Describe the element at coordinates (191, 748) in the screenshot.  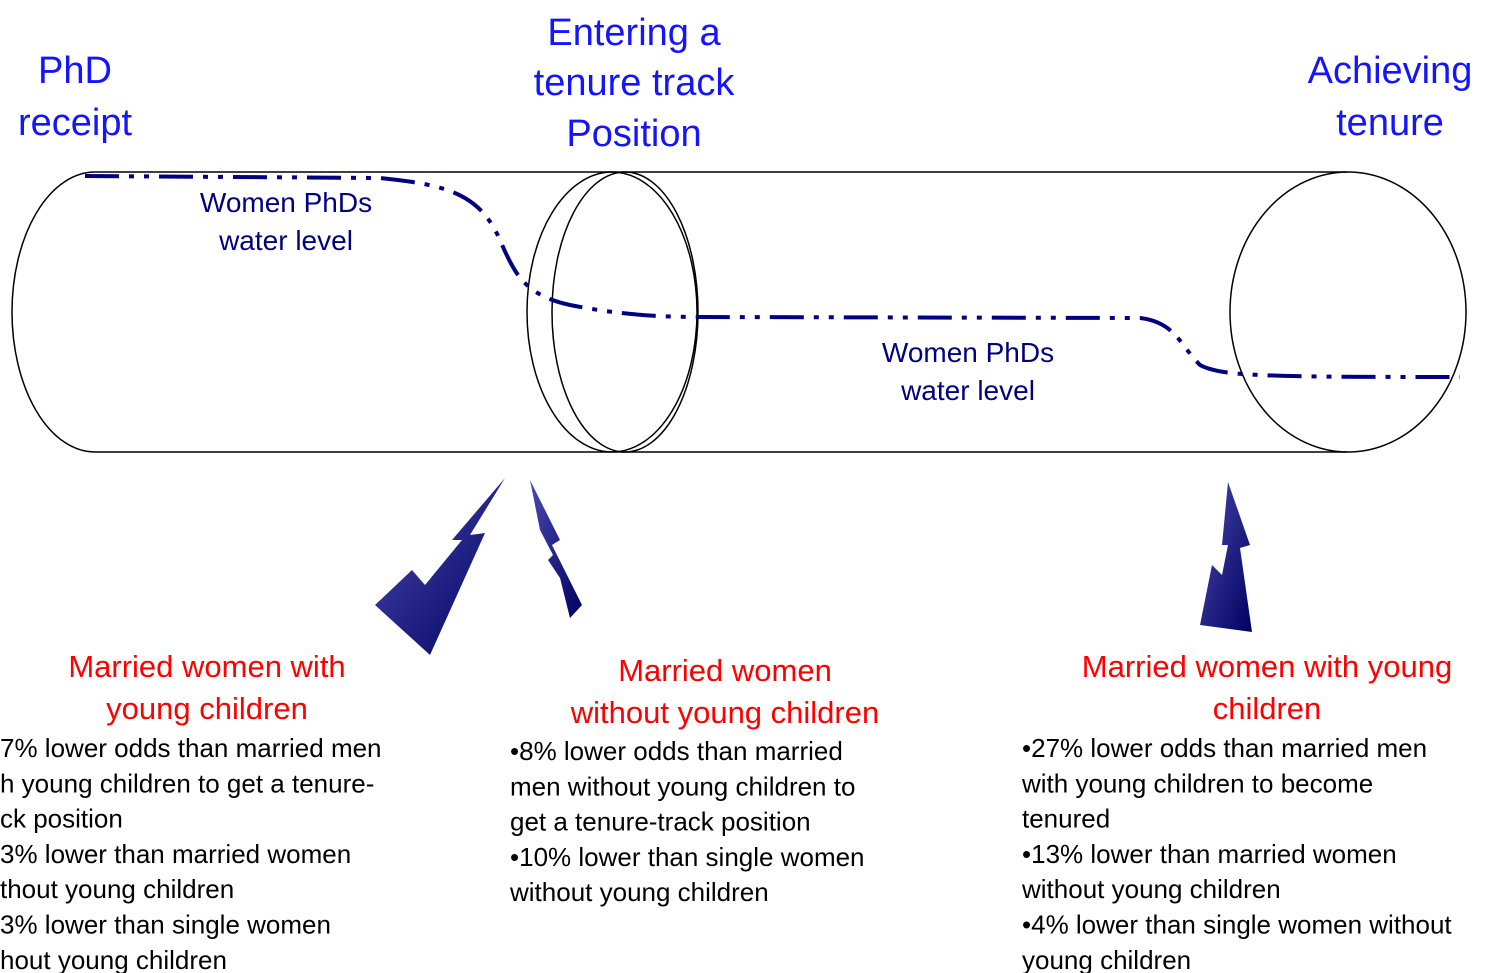
I see `finding-text: 7% lower odds than married men` at that location.